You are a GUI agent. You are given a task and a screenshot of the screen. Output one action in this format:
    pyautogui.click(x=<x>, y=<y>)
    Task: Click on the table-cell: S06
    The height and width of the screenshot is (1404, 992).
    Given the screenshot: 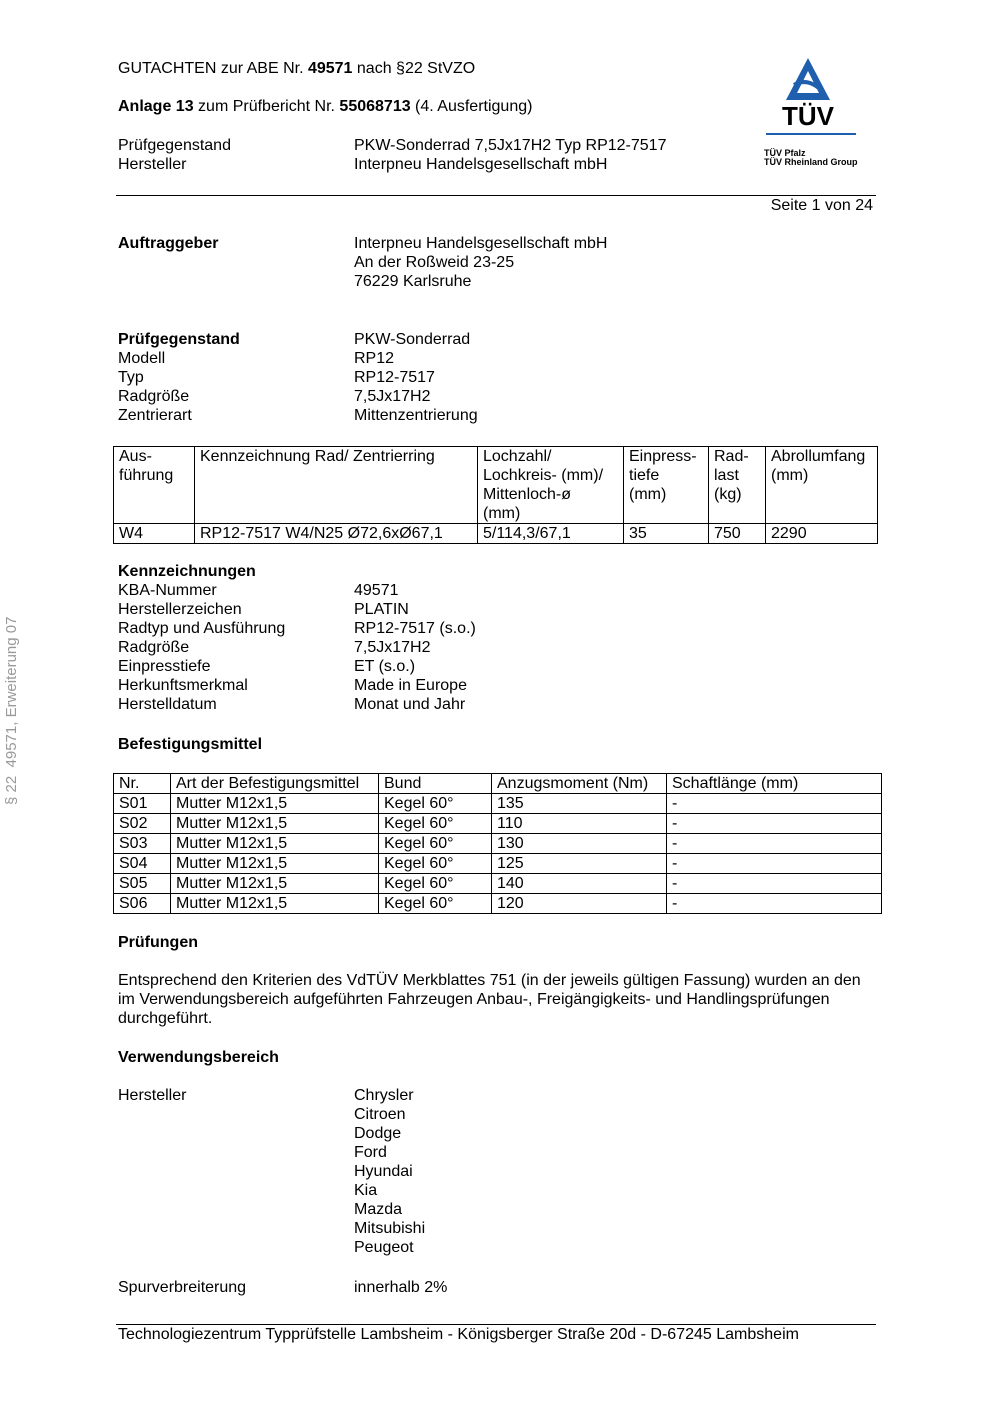 What is the action you would take?
    pyautogui.click(x=142, y=903)
    